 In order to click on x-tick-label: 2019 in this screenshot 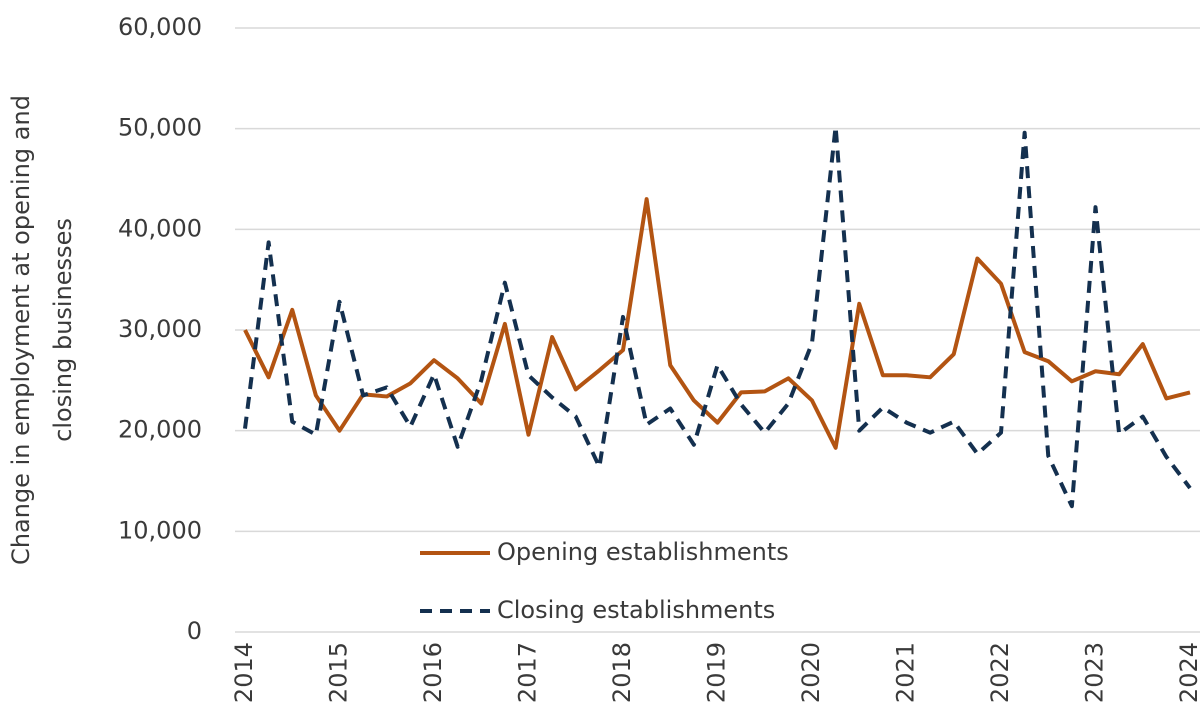, I will do `click(717, 672)`.